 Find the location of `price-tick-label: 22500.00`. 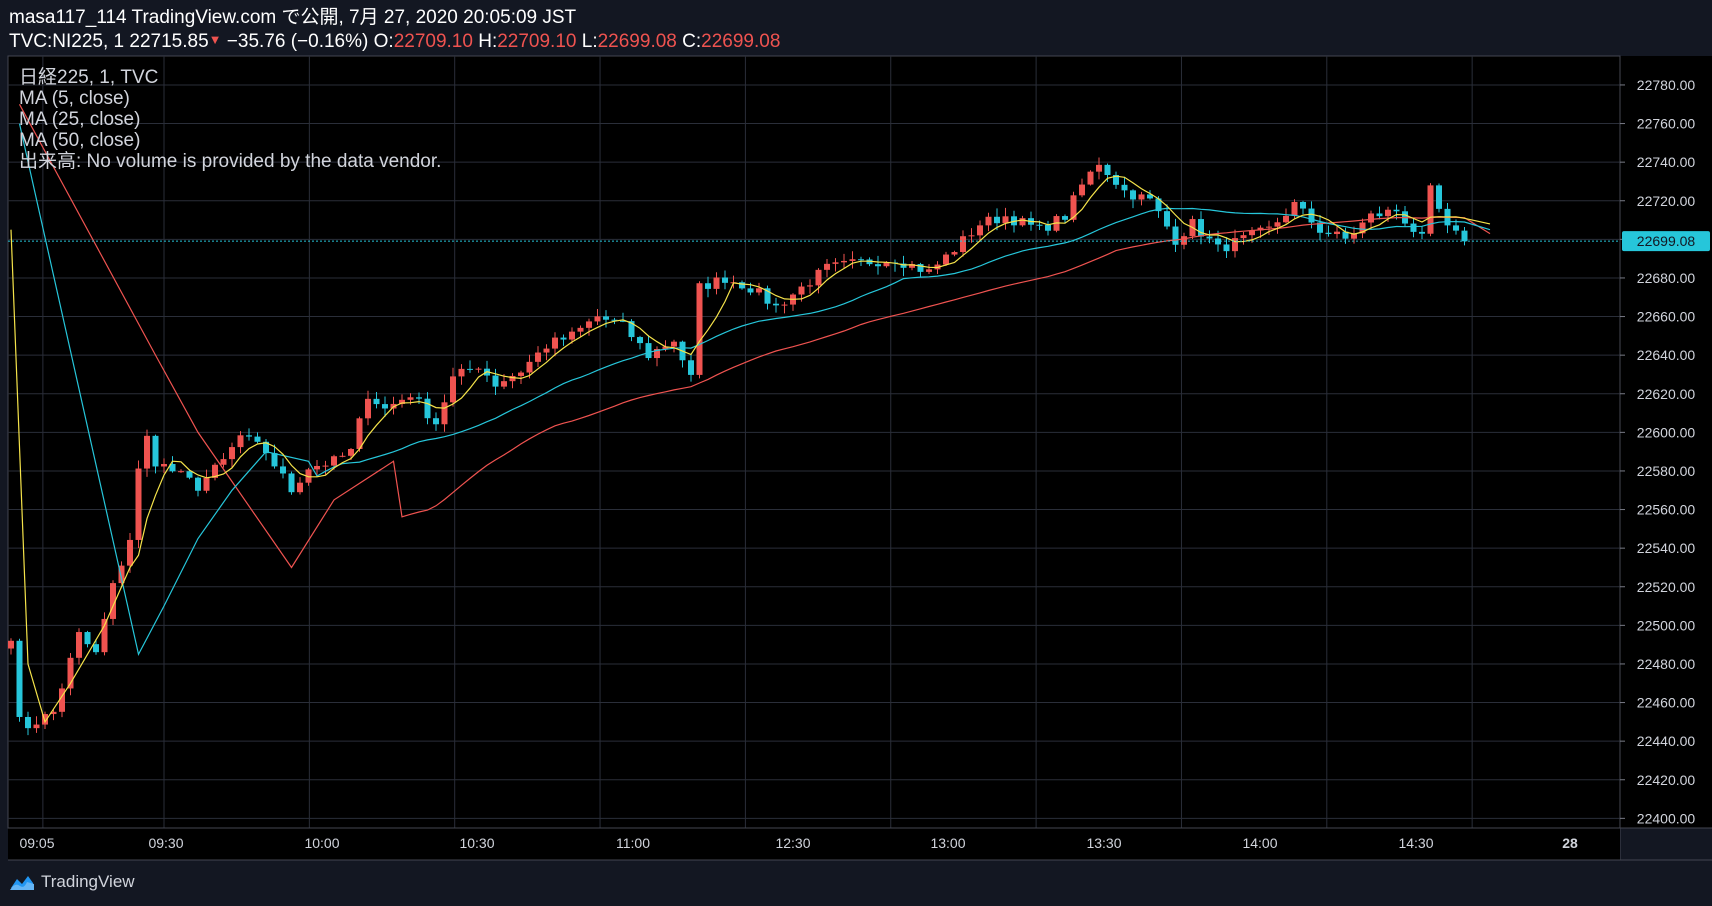

price-tick-label: 22500.00 is located at coordinates (1666, 625).